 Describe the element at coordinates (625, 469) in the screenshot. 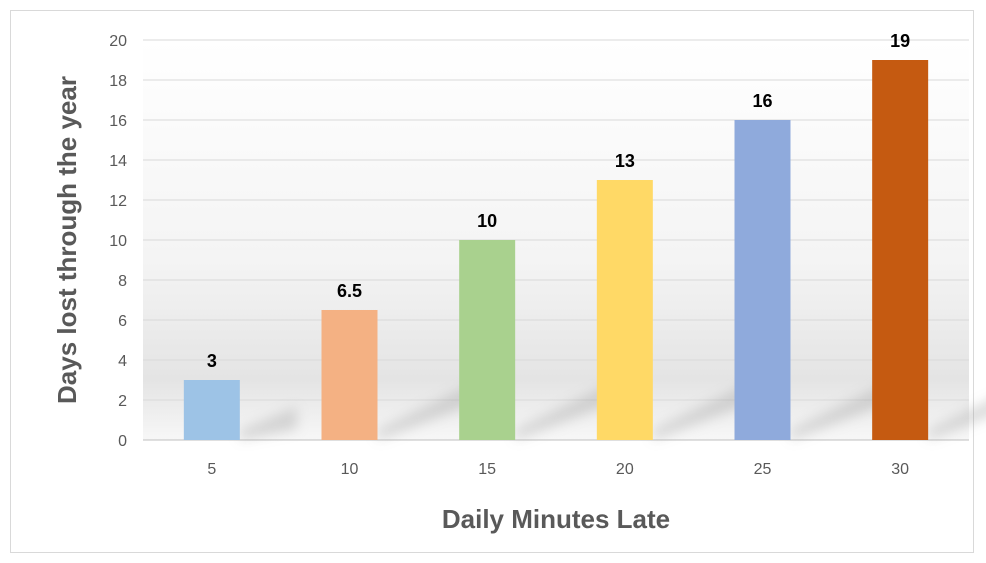

I see `x-tick-label: 20` at that location.